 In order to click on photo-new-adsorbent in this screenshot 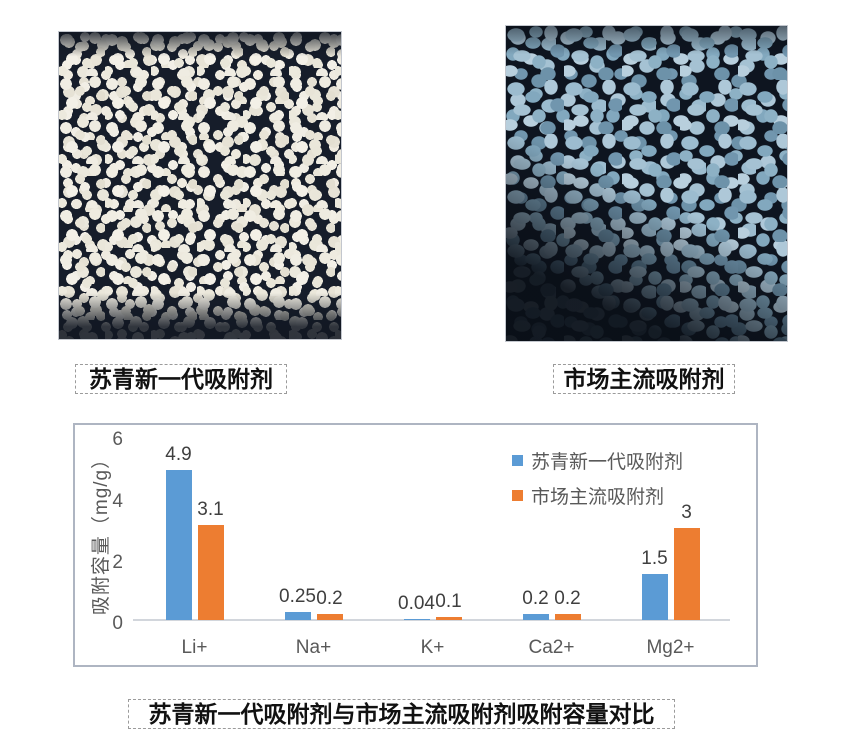, I will do `click(200, 185)`.